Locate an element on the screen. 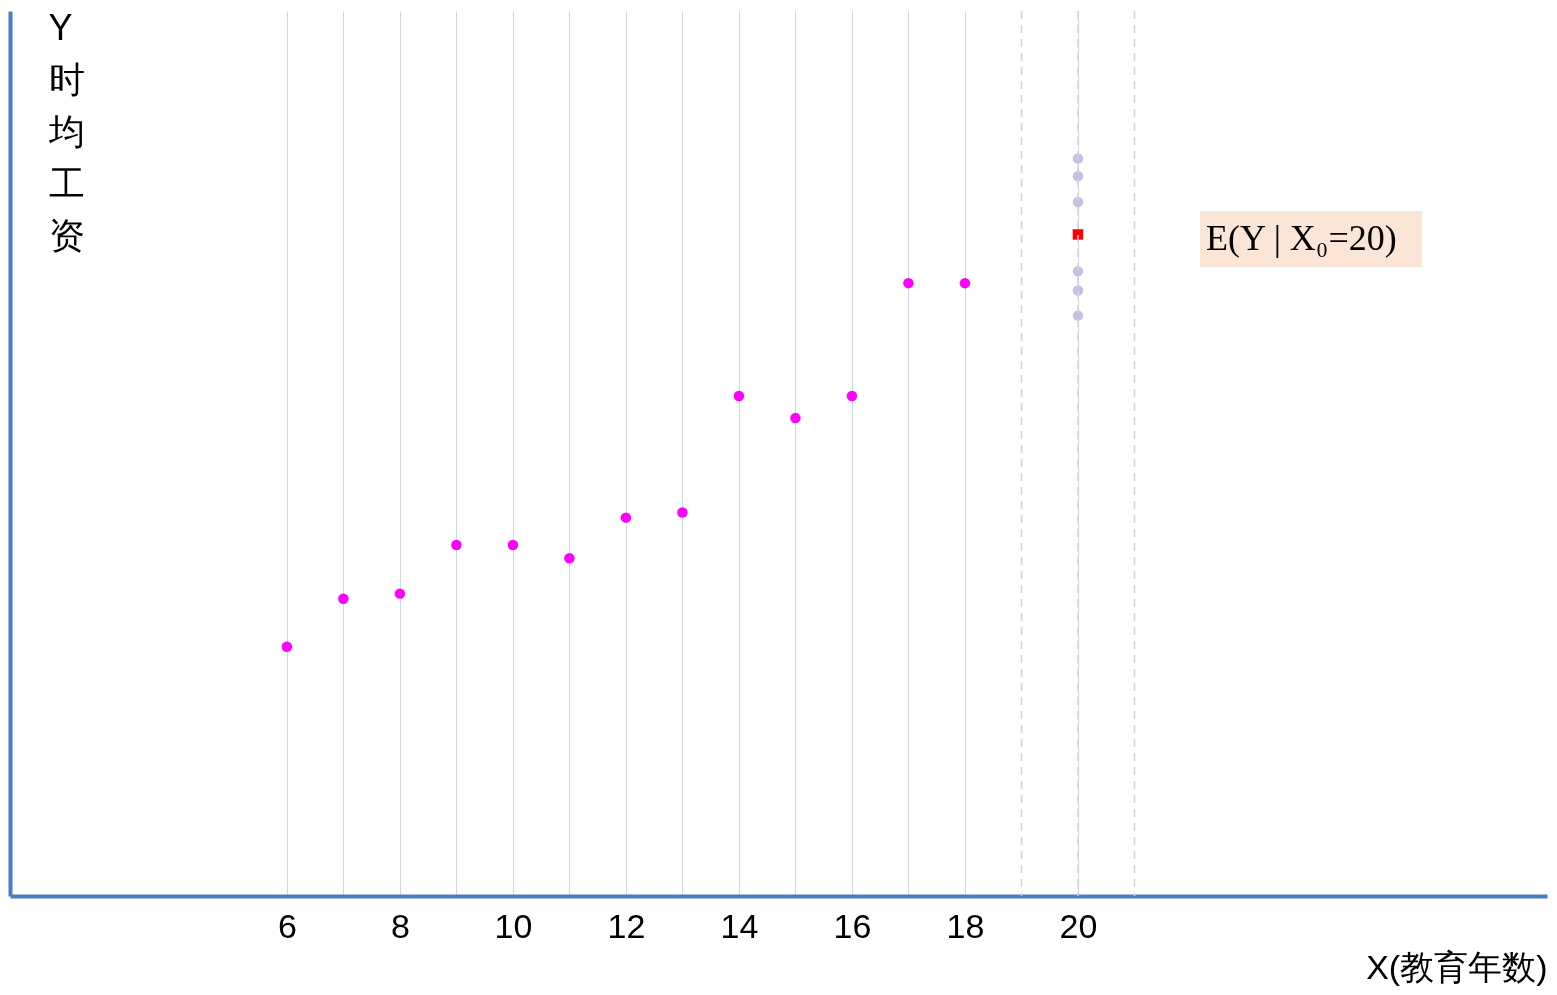  annotation: E(Y | X₀=20) is located at coordinates (1301, 238).